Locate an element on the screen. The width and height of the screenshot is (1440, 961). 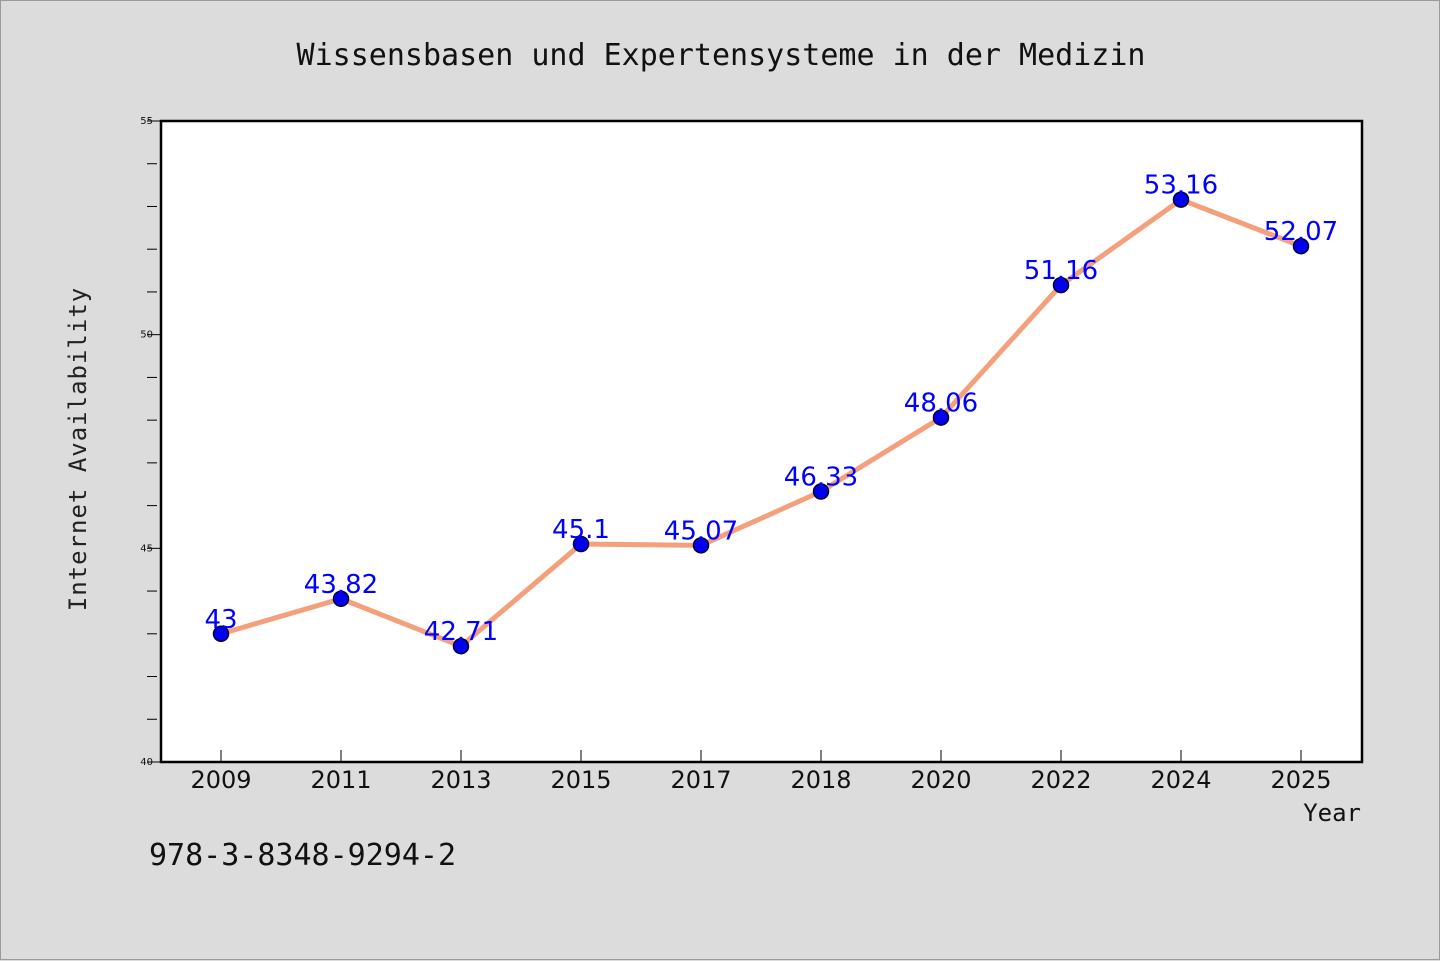
x-tick-label: 2011 is located at coordinates (340, 780).